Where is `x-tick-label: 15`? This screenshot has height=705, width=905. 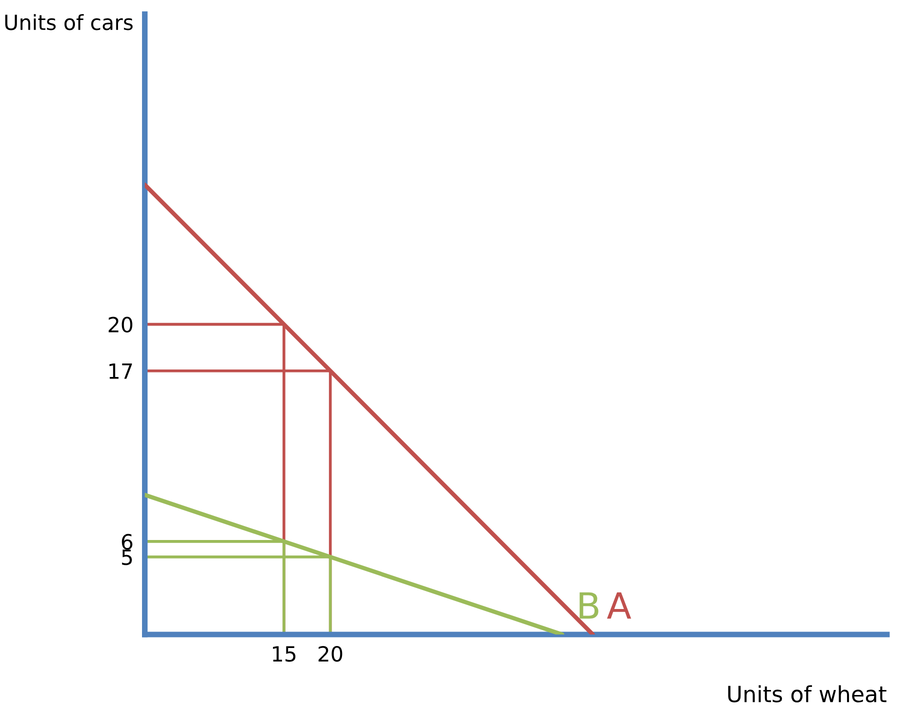 x-tick-label: 15 is located at coordinates (284, 654).